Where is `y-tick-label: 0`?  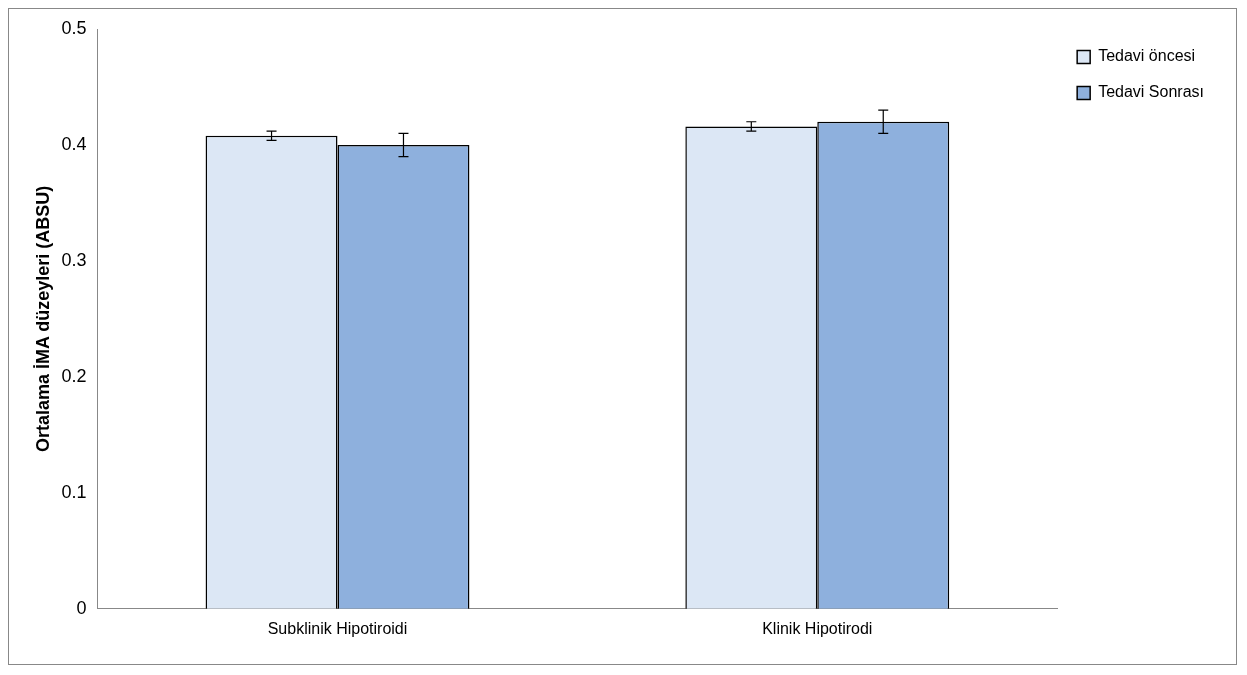 y-tick-label: 0 is located at coordinates (81, 607).